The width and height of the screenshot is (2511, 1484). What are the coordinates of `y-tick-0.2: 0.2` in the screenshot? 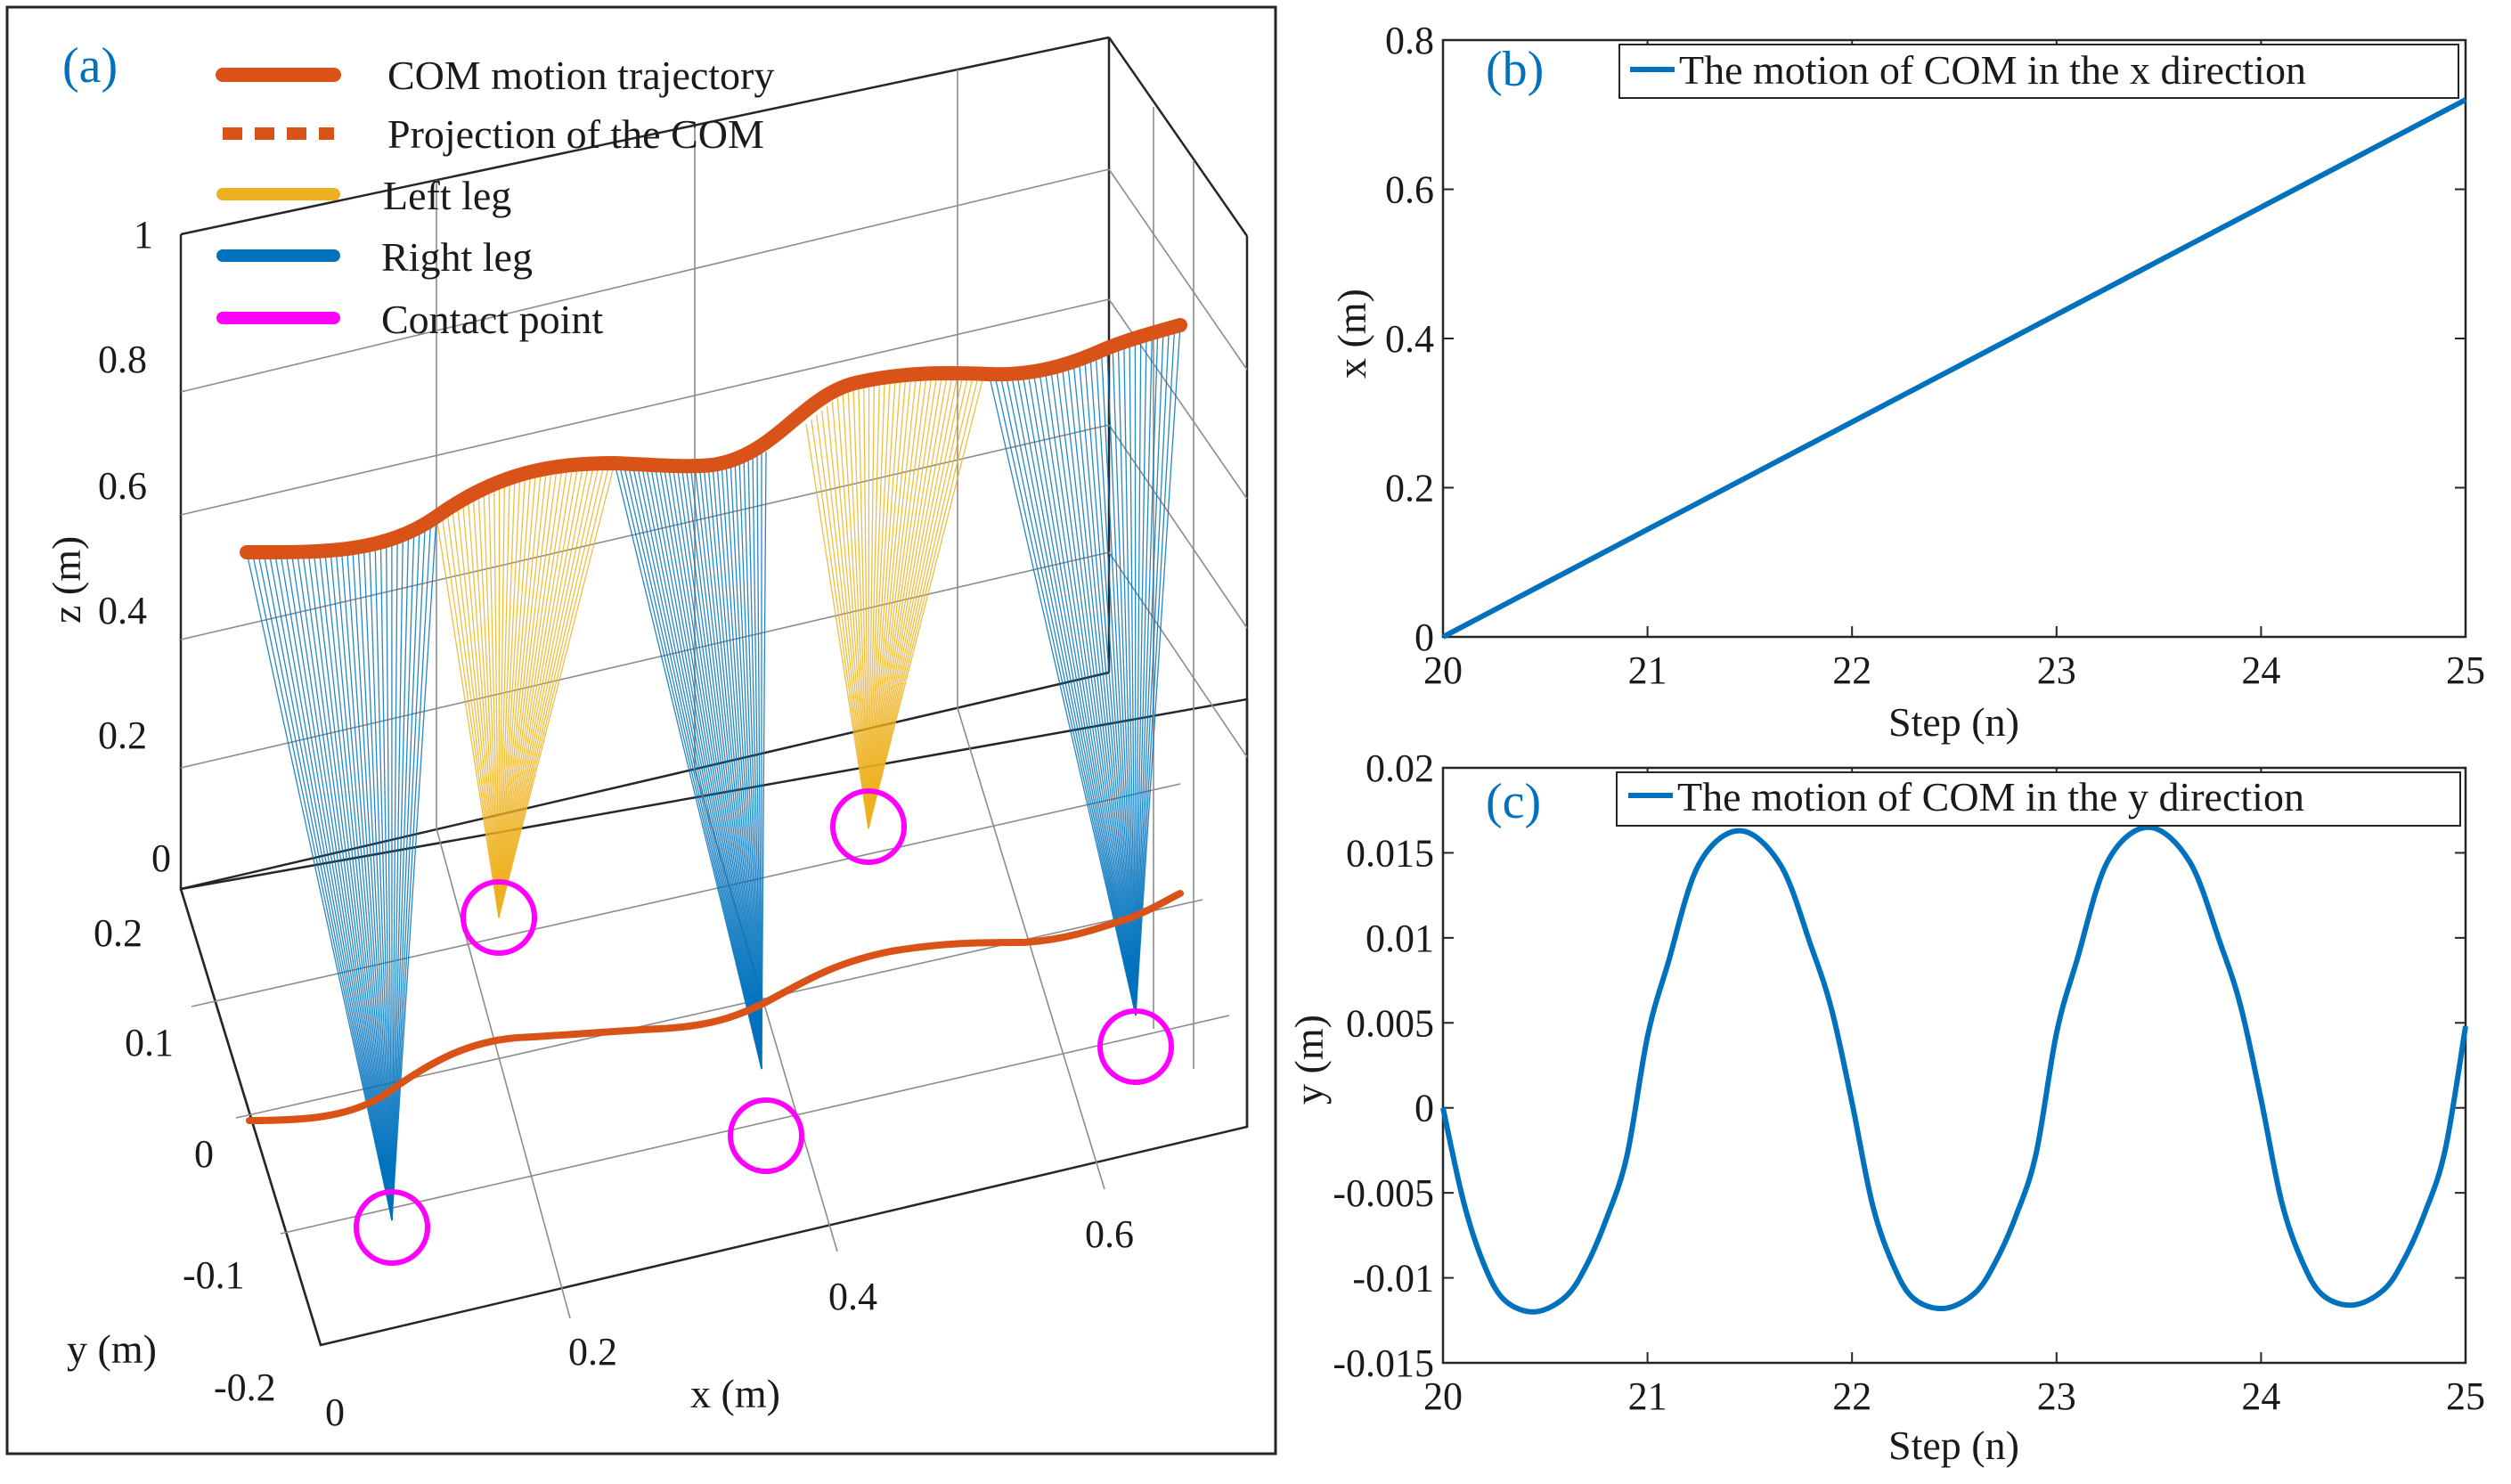 It's located at (119, 933).